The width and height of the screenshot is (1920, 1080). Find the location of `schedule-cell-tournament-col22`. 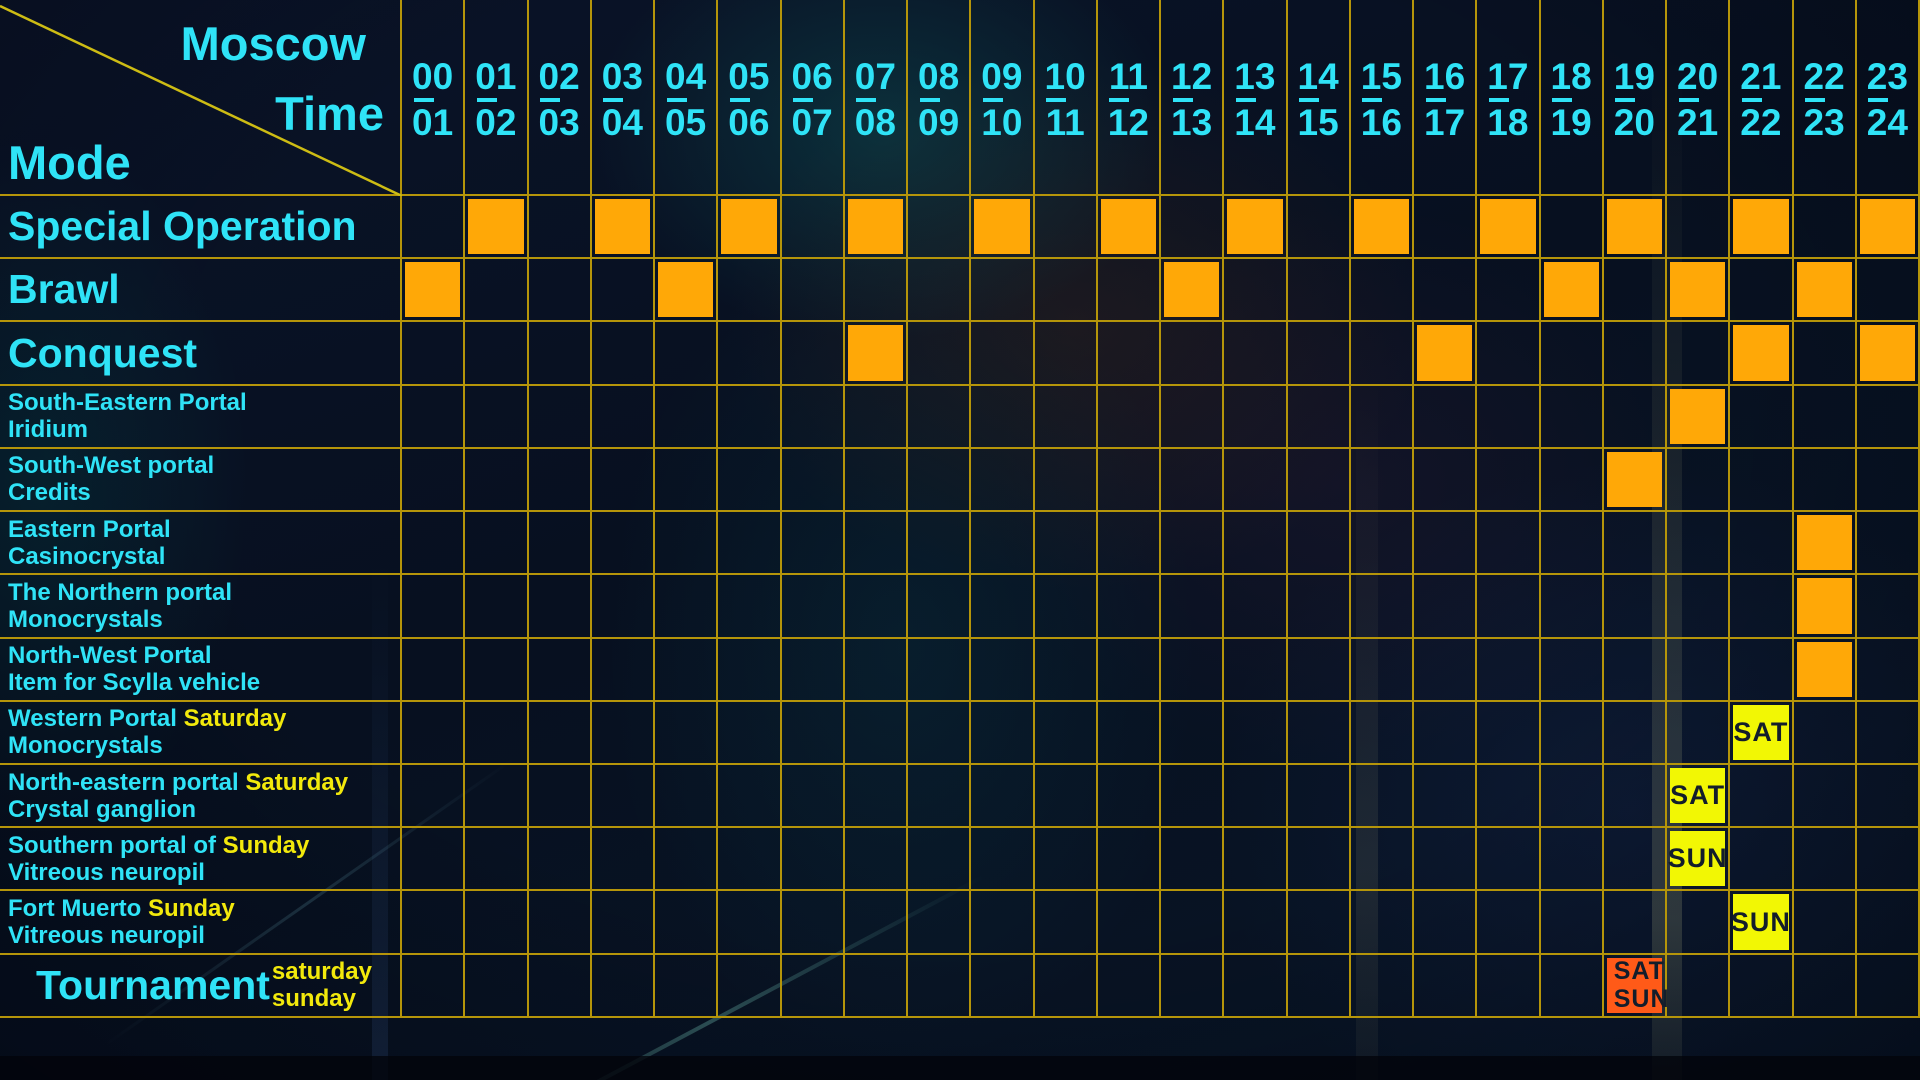

schedule-cell-tournament-col22 is located at coordinates (1825, 986).